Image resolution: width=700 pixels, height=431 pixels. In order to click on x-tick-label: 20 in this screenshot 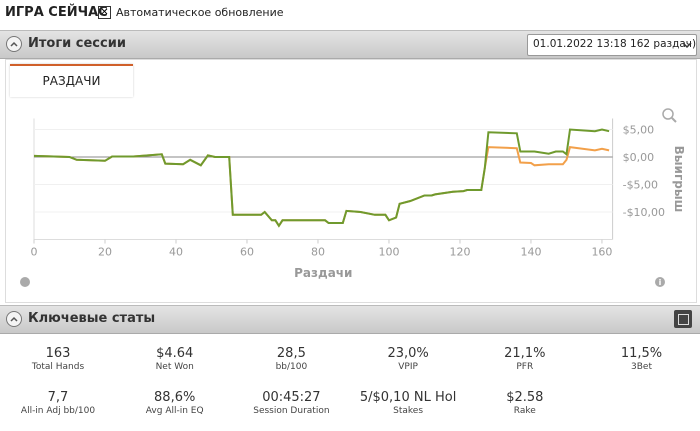, I will do `click(105, 252)`.